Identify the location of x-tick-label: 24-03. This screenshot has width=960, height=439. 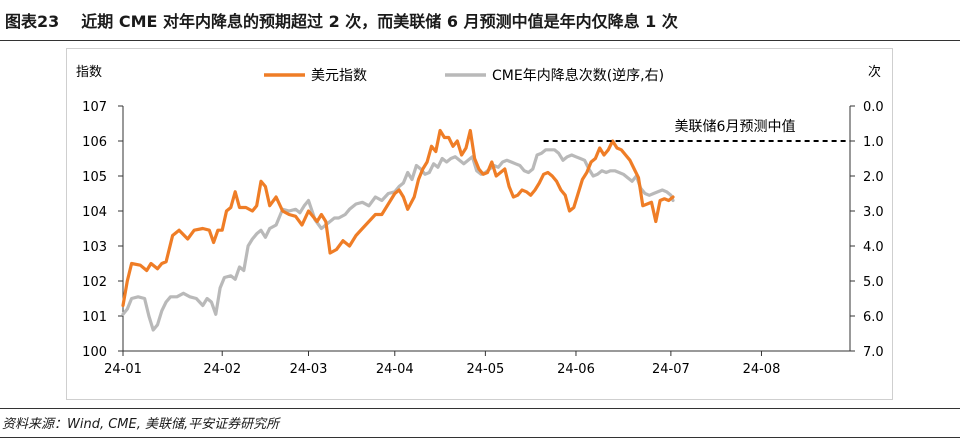
(309, 369).